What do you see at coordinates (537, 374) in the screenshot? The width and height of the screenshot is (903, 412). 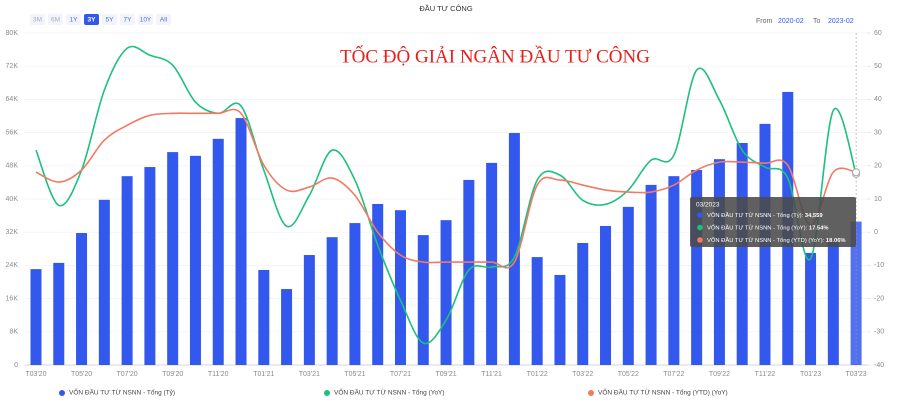 I see `x-tick-label: T01'22` at bounding box center [537, 374].